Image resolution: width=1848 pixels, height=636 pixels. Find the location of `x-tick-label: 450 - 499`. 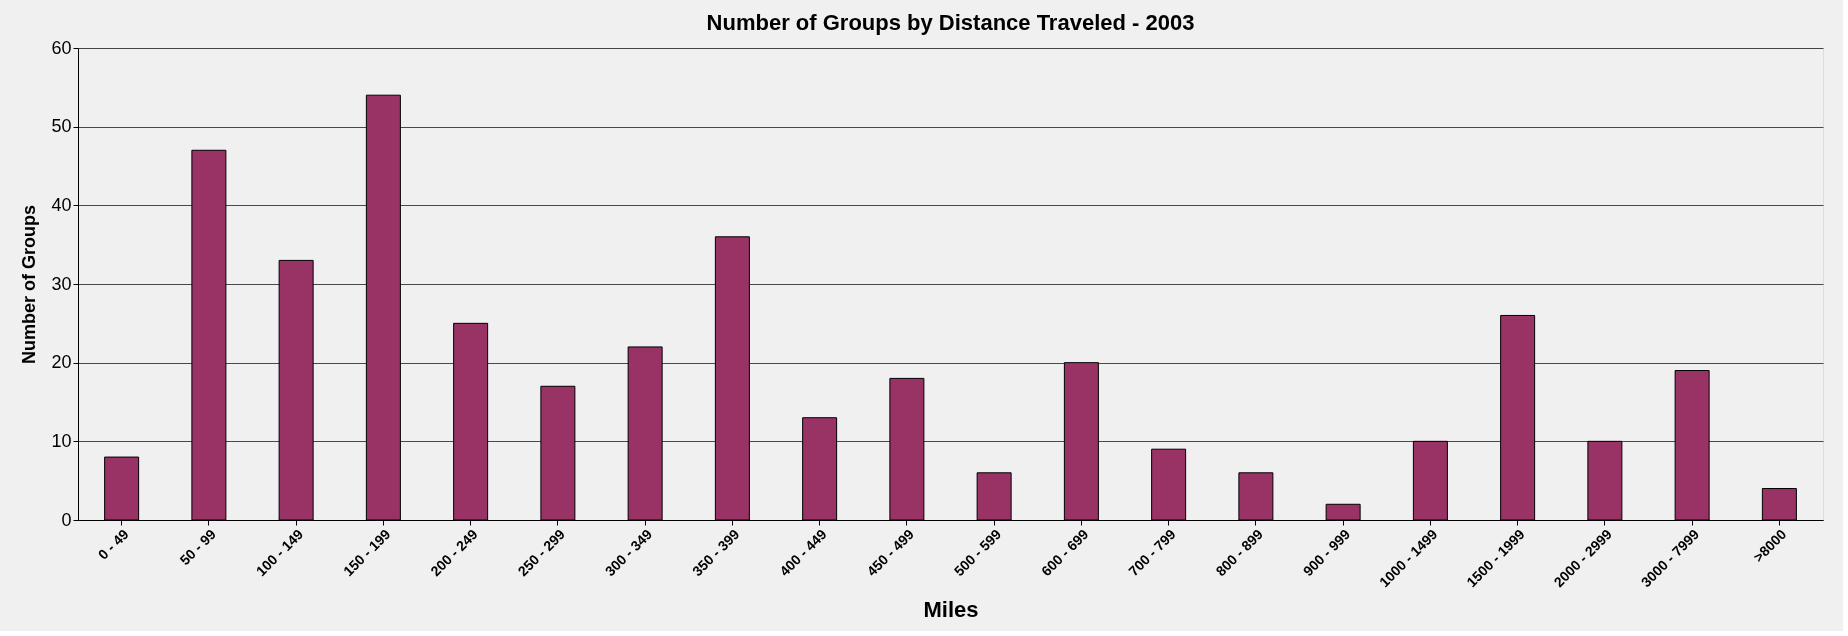

x-tick-label: 450 - 499 is located at coordinates (890, 552).